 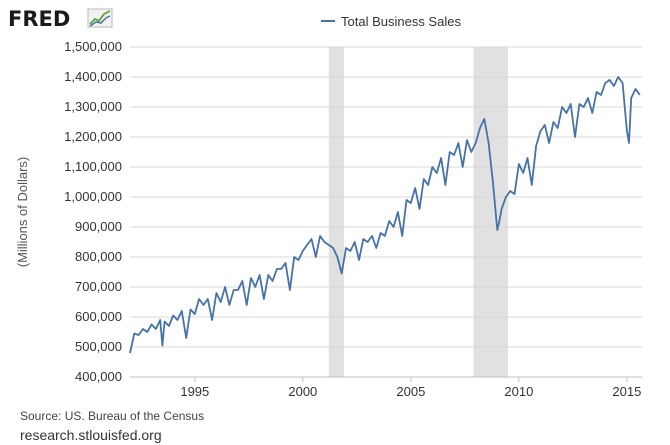 What do you see at coordinates (518, 391) in the screenshot?
I see `x-tick-label: 2010` at bounding box center [518, 391].